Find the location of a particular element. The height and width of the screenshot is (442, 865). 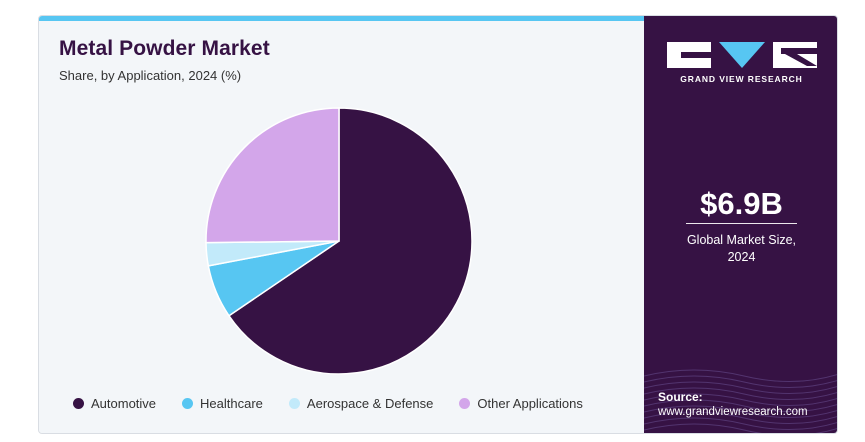

chart-subtitle: Share, by Application, 2024 (%) is located at coordinates (150, 75).